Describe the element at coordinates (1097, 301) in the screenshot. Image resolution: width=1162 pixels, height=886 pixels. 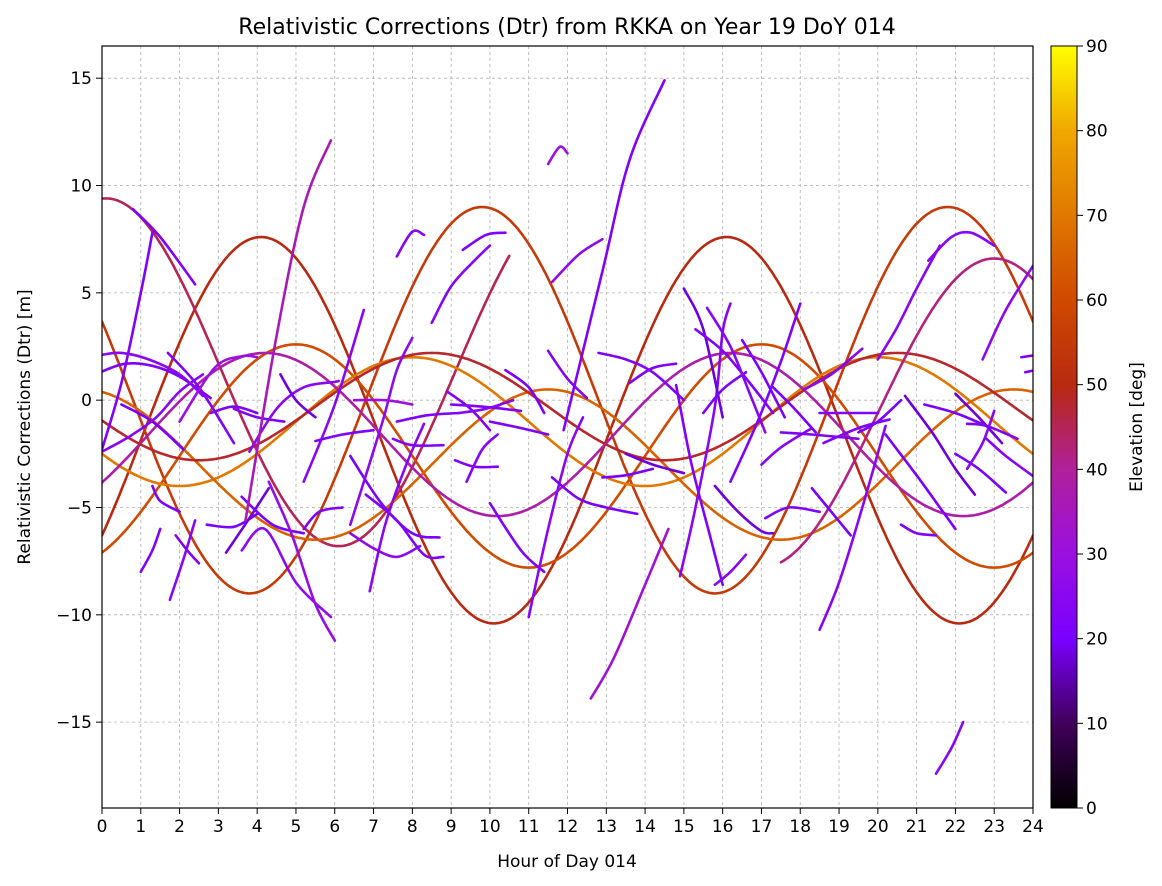
I see `colorbar-tick-label: 60` at that location.